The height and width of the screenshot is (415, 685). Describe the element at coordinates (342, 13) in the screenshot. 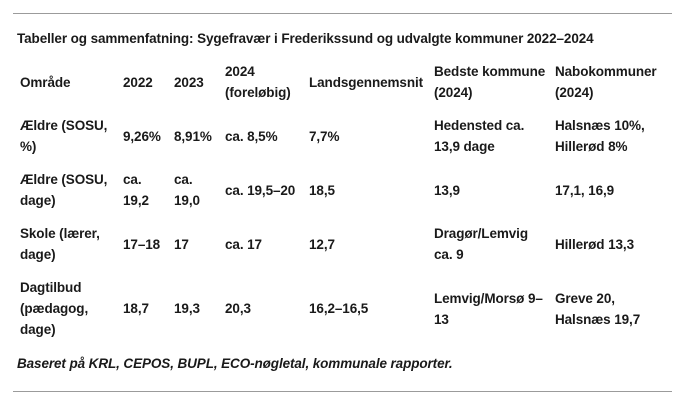

I see `top-divider` at that location.